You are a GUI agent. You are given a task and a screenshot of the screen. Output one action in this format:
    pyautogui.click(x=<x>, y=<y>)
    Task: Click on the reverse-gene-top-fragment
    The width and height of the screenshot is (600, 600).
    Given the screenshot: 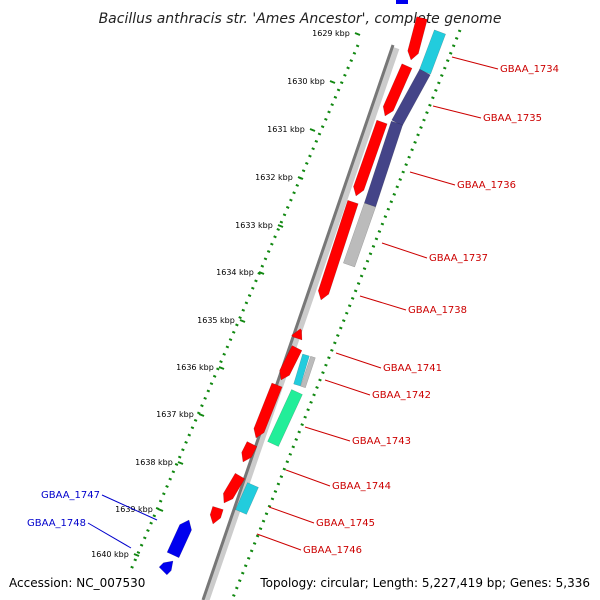 What is the action you would take?
    pyautogui.click(x=402, y=2)
    